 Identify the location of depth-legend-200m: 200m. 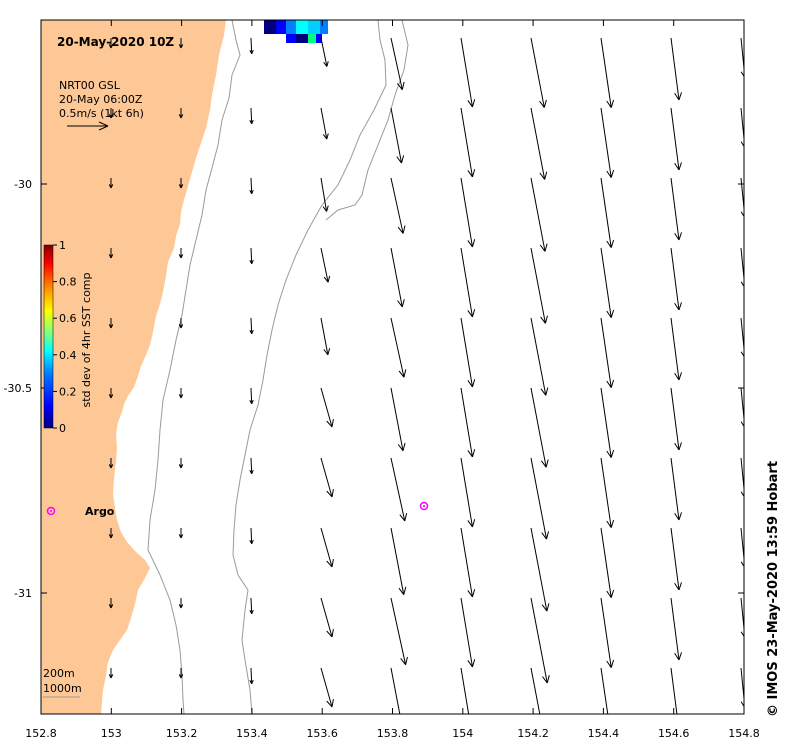
(59, 673).